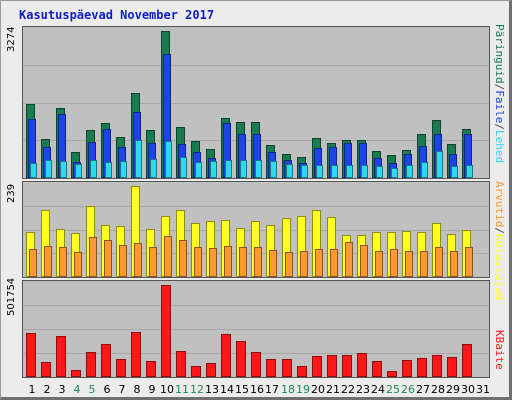 The image size is (512, 400). Describe the element at coordinates (423, 389) in the screenshot. I see `x-tick-label: 27` at that location.